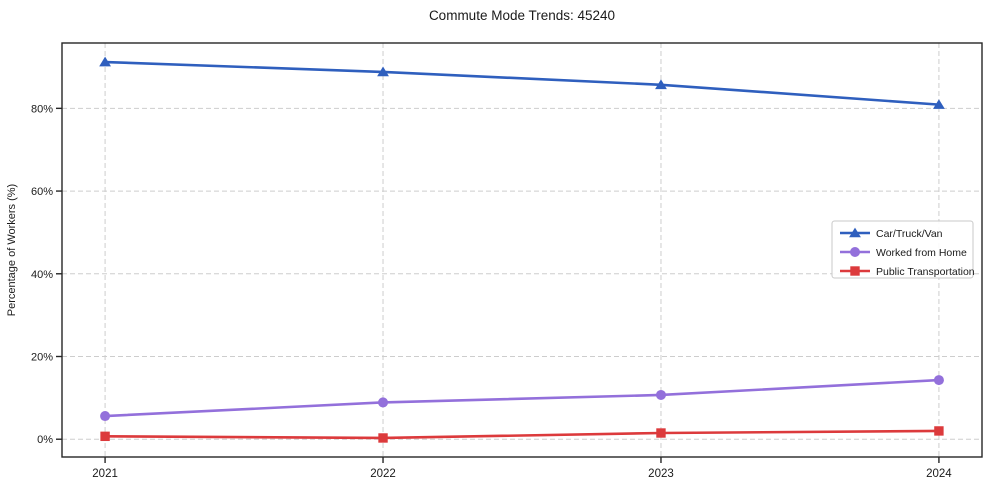 Image resolution: width=990 pixels, height=490 pixels. I want to click on x-tick-label: 2021, so click(105, 474).